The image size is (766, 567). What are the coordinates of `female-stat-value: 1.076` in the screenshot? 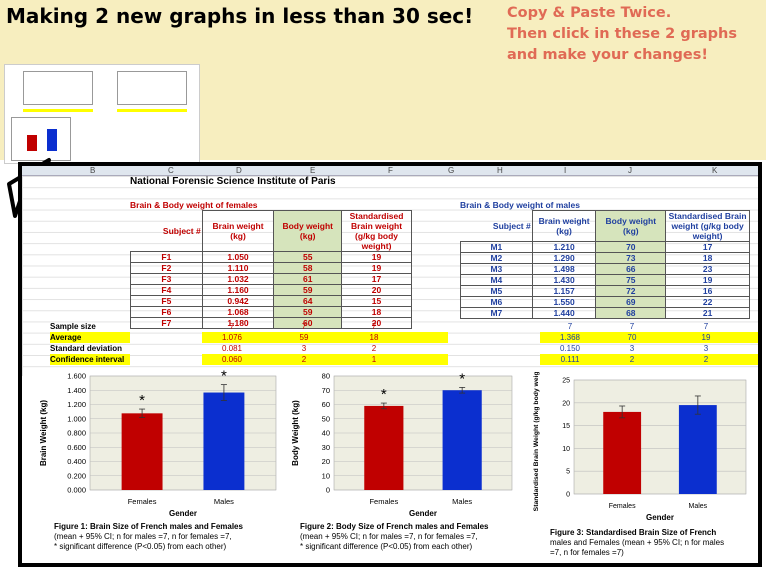 It's located at (232, 337).